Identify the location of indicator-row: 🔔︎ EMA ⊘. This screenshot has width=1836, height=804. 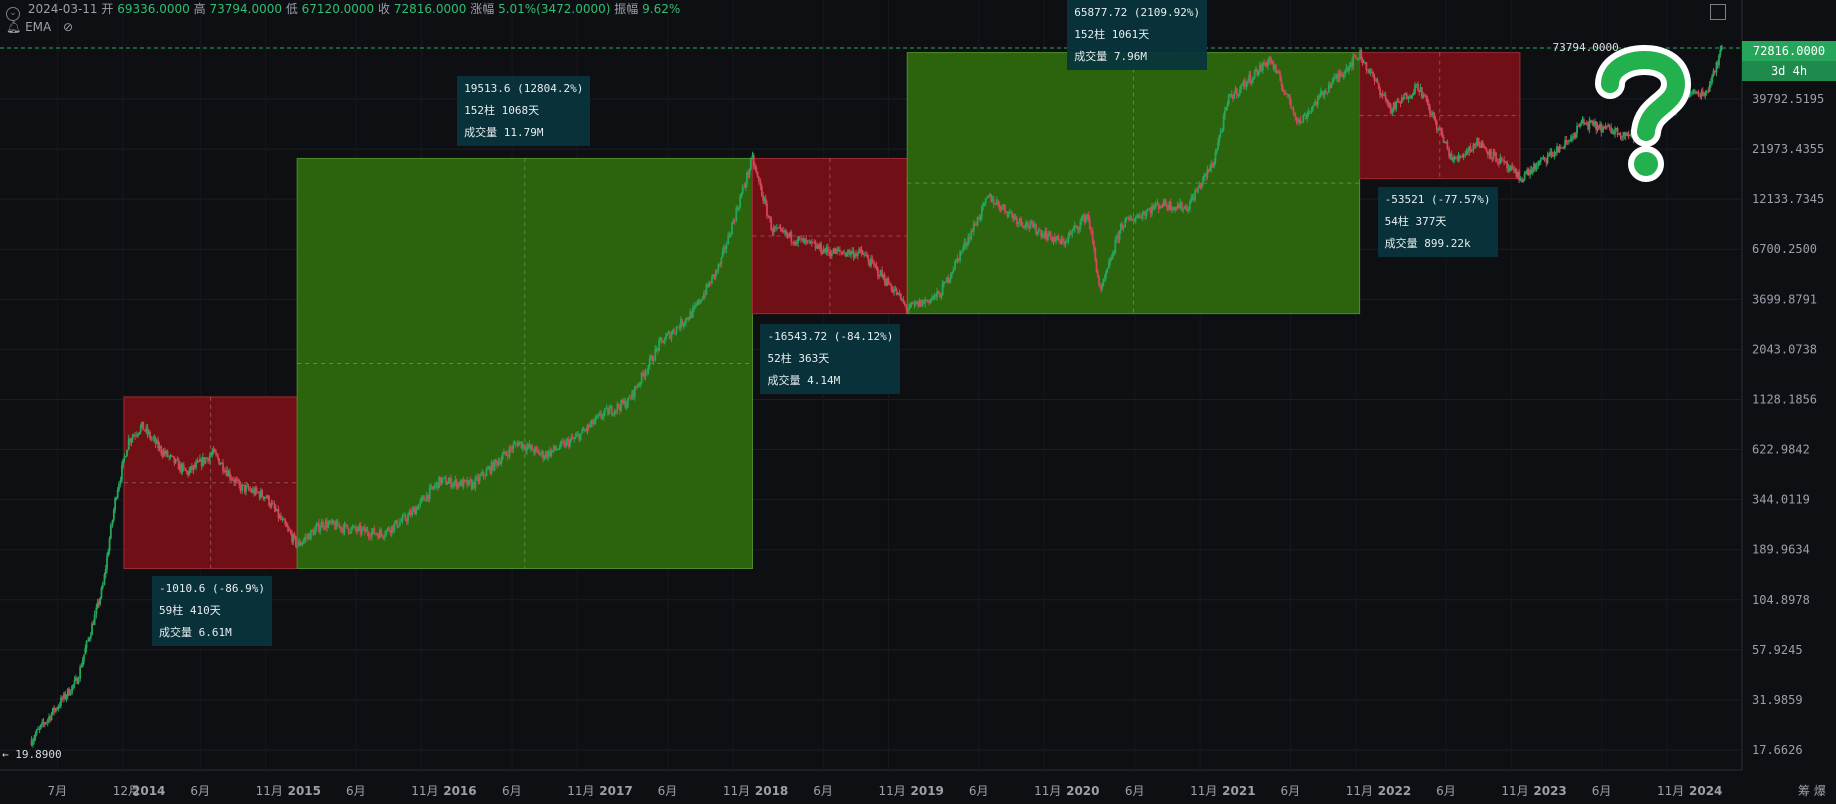
(39, 27).